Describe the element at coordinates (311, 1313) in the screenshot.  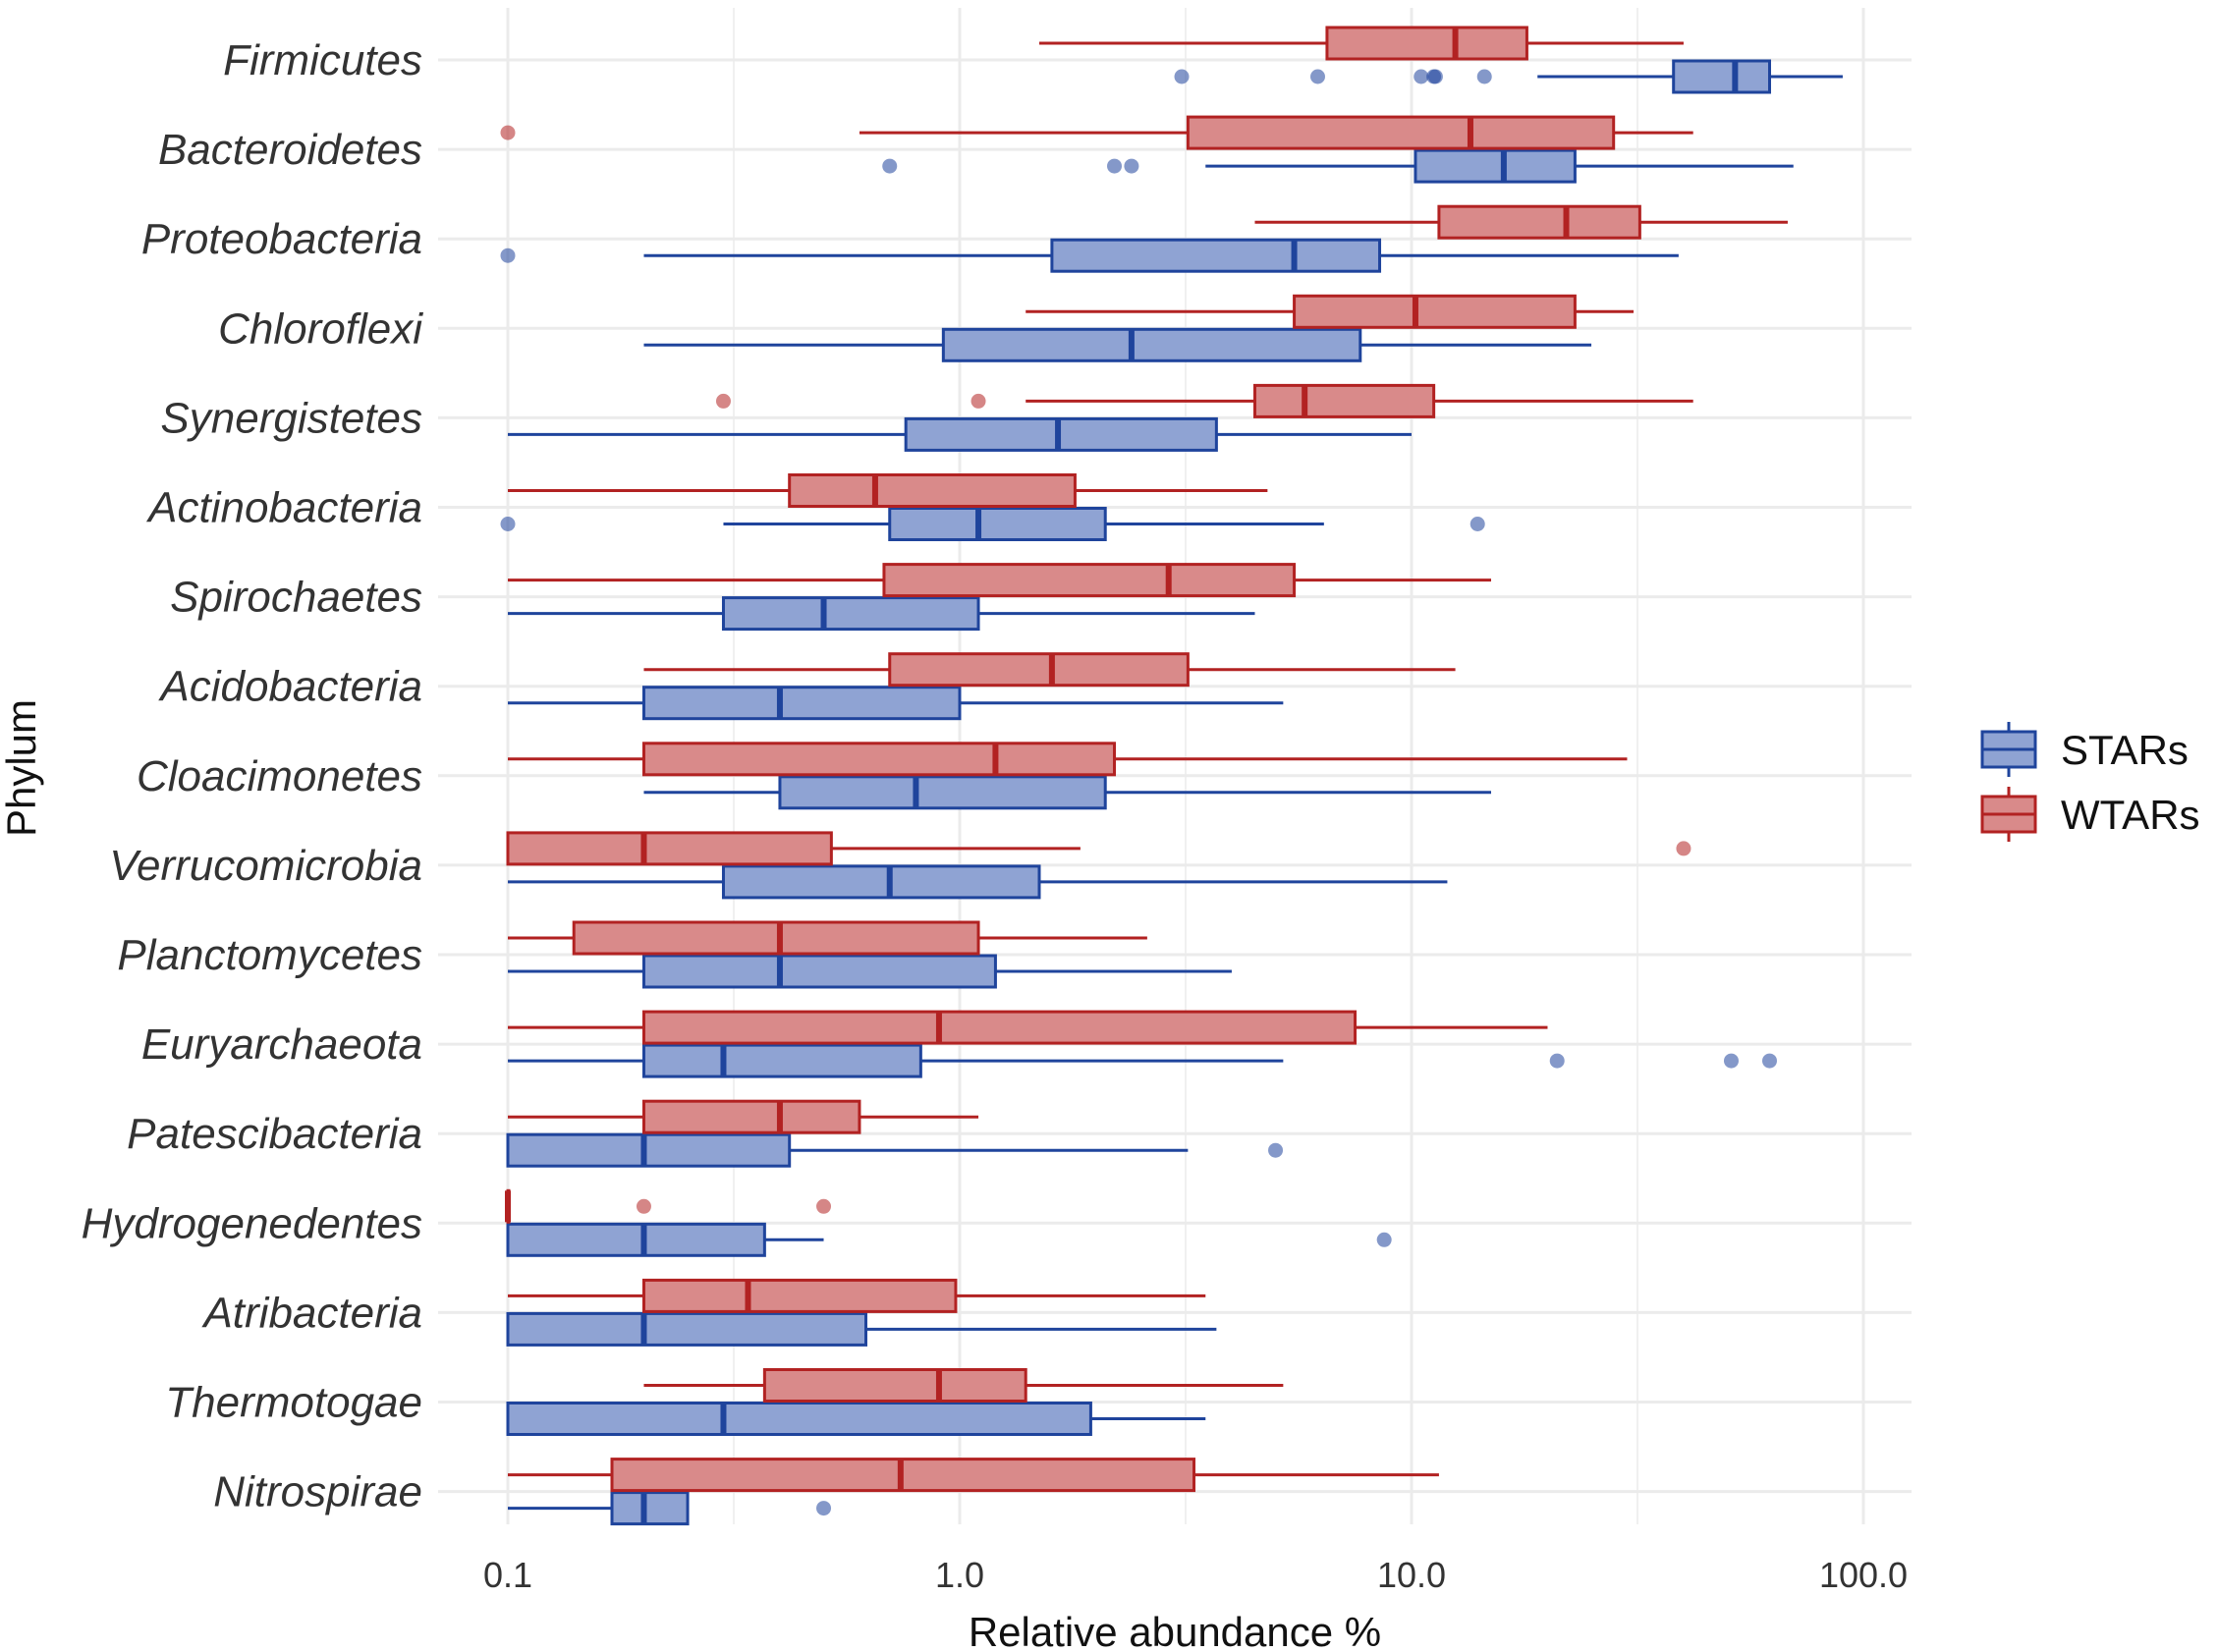
I see `category-label: Atribacteria` at that location.